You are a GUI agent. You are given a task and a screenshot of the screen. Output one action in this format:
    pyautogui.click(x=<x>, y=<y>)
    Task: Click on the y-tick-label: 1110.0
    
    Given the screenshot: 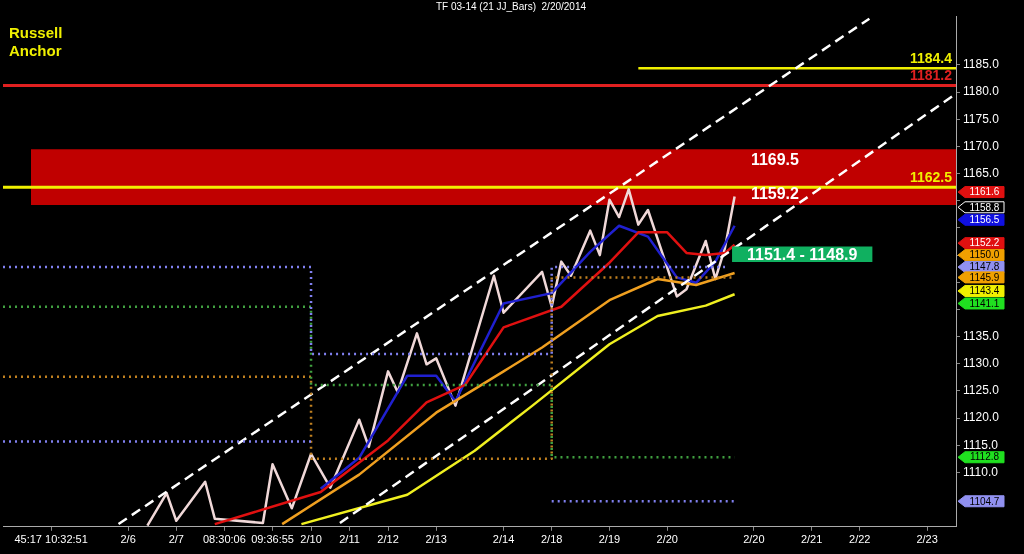 What is the action you would take?
    pyautogui.click(x=981, y=471)
    